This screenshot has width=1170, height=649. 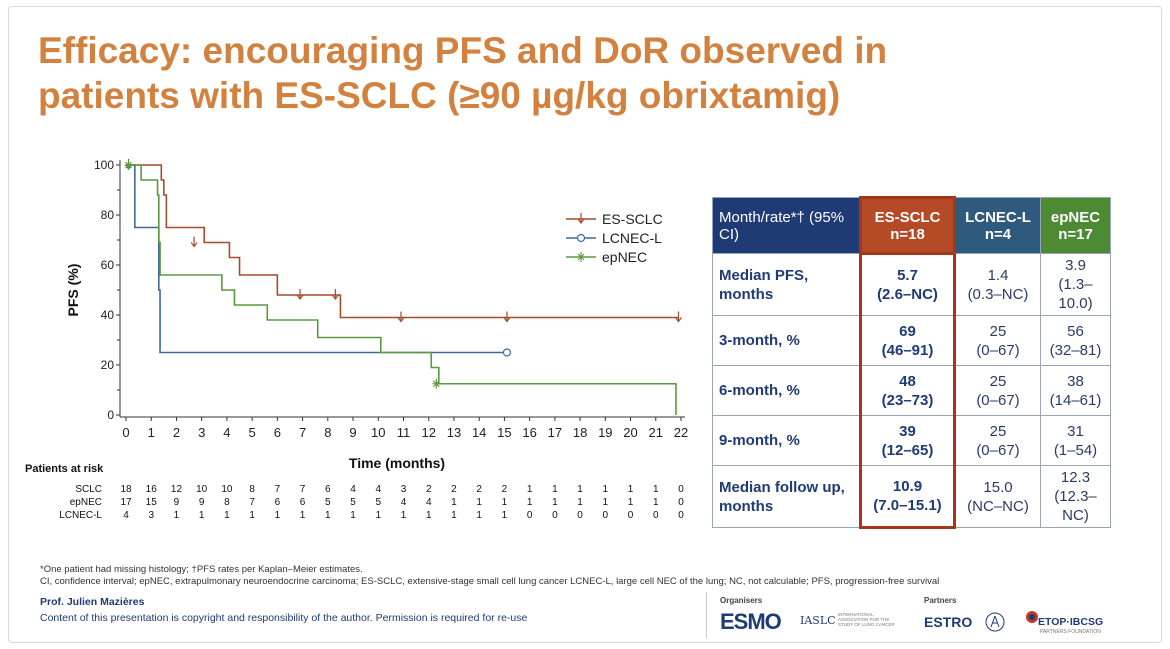 What do you see at coordinates (907, 400) in the screenshot?
I see `cell-ci: (23–73)` at bounding box center [907, 400].